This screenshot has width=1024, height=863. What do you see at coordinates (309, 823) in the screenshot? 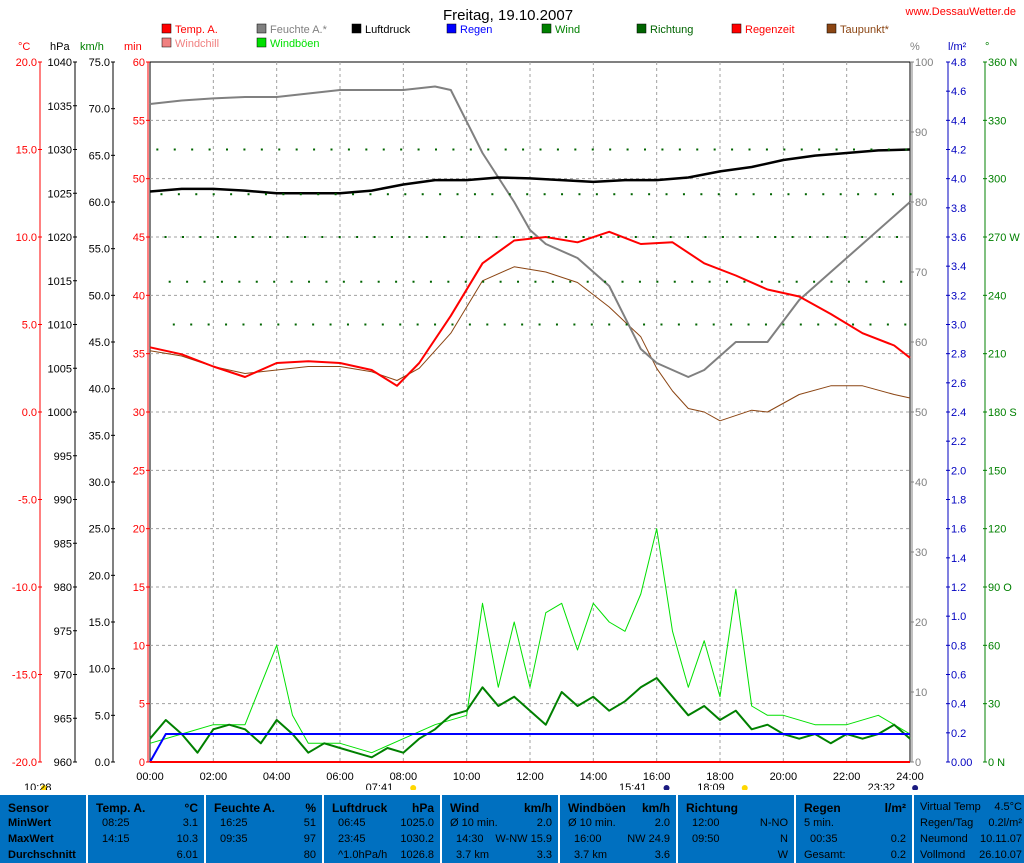
I see `stats-humidity-min-value: 51` at bounding box center [309, 823].